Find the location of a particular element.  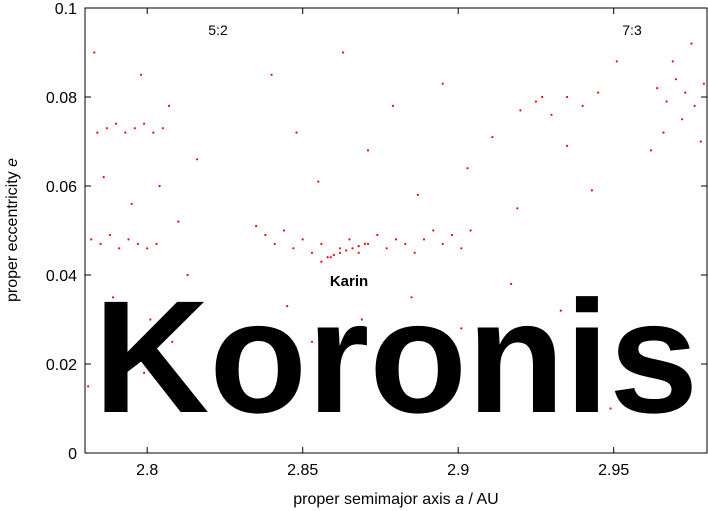

y-tick-label: 0.06 is located at coordinates (61, 187).